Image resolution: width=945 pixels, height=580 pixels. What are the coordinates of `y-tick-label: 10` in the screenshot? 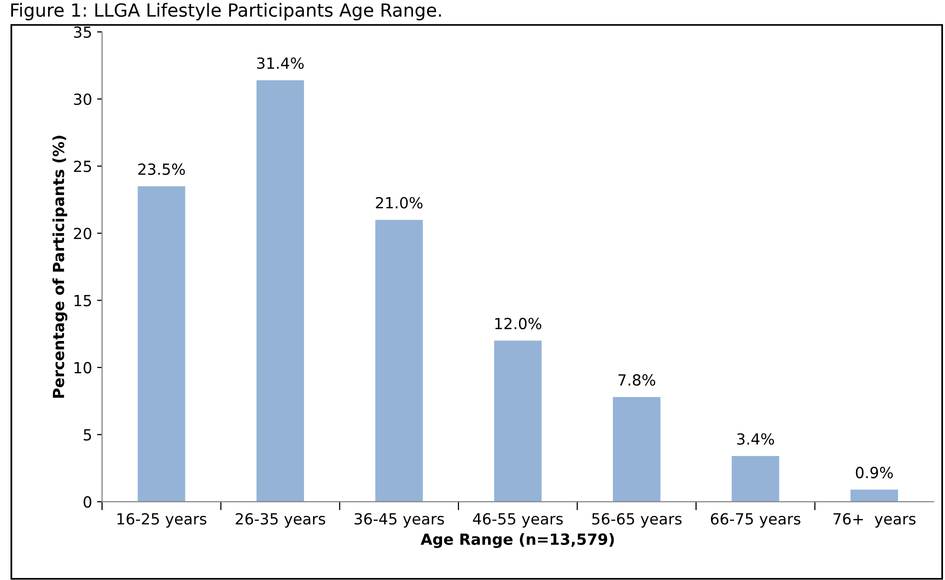 It's located at (83, 368).